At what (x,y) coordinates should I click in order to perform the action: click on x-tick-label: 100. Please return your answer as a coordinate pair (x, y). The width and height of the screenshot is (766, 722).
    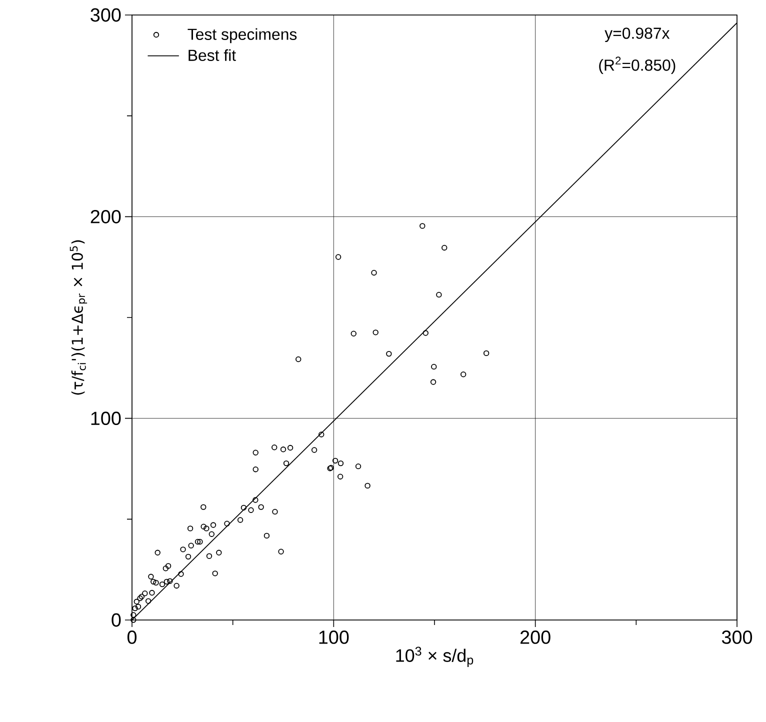
    Looking at the image, I should click on (334, 637).